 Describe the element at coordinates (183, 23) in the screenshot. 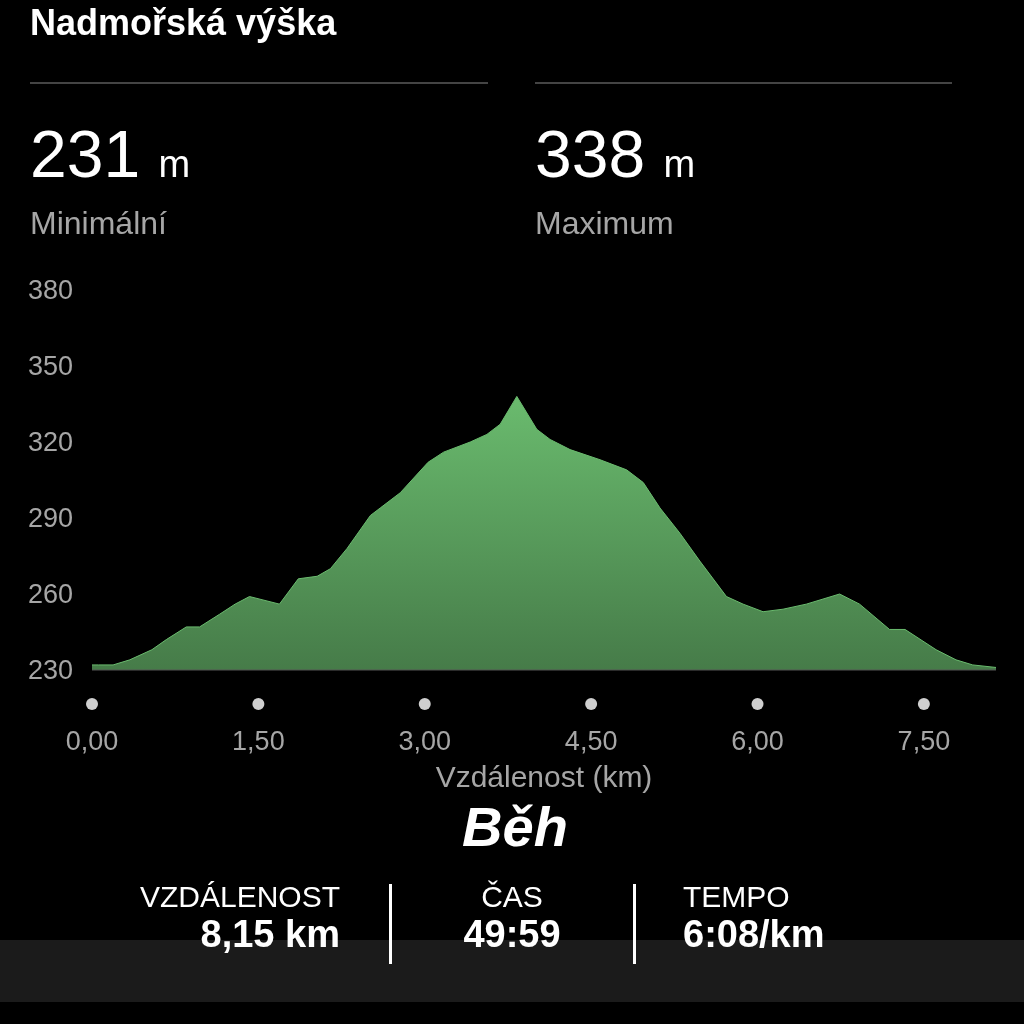

I see `chart-title: Nadmořská výška` at that location.